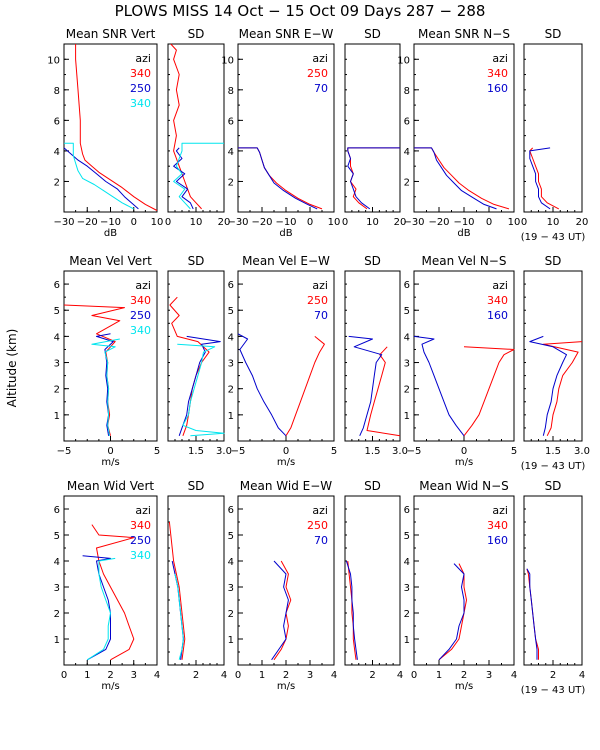 Image resolution: width=600 pixels, height=750 pixels. What do you see at coordinates (224, 451) in the screenshot?
I see `x-tick-label: 3.0` at bounding box center [224, 451].